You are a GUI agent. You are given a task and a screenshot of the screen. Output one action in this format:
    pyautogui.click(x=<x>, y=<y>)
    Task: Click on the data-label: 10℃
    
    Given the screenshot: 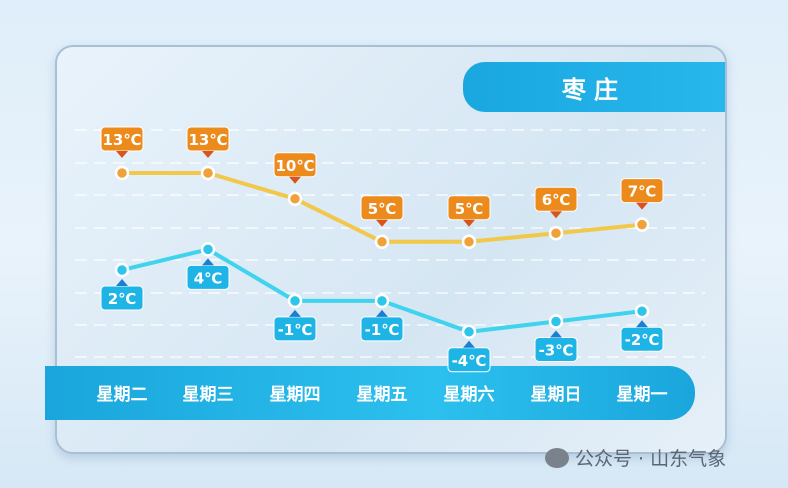 What is the action you would take?
    pyautogui.click(x=295, y=168)
    